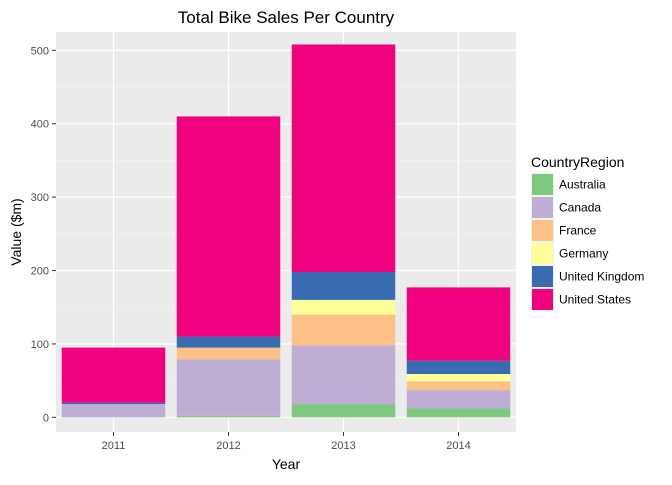 The height and width of the screenshot is (485, 672). Describe the element at coordinates (40, 198) in the screenshot. I see `y-tick-label: 300` at that location.